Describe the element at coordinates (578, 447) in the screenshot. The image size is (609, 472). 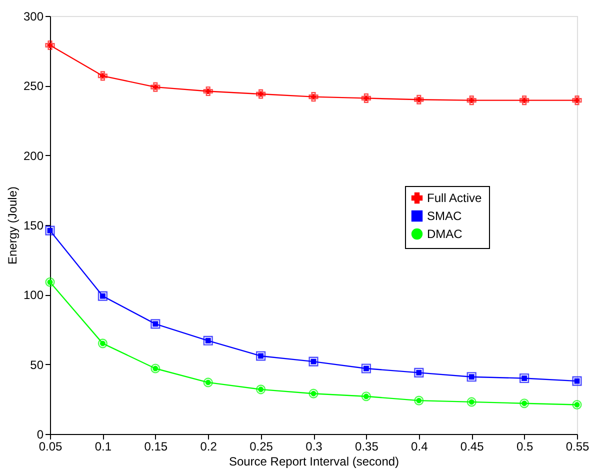
I see `x-tick-label: 0.55` at that location.